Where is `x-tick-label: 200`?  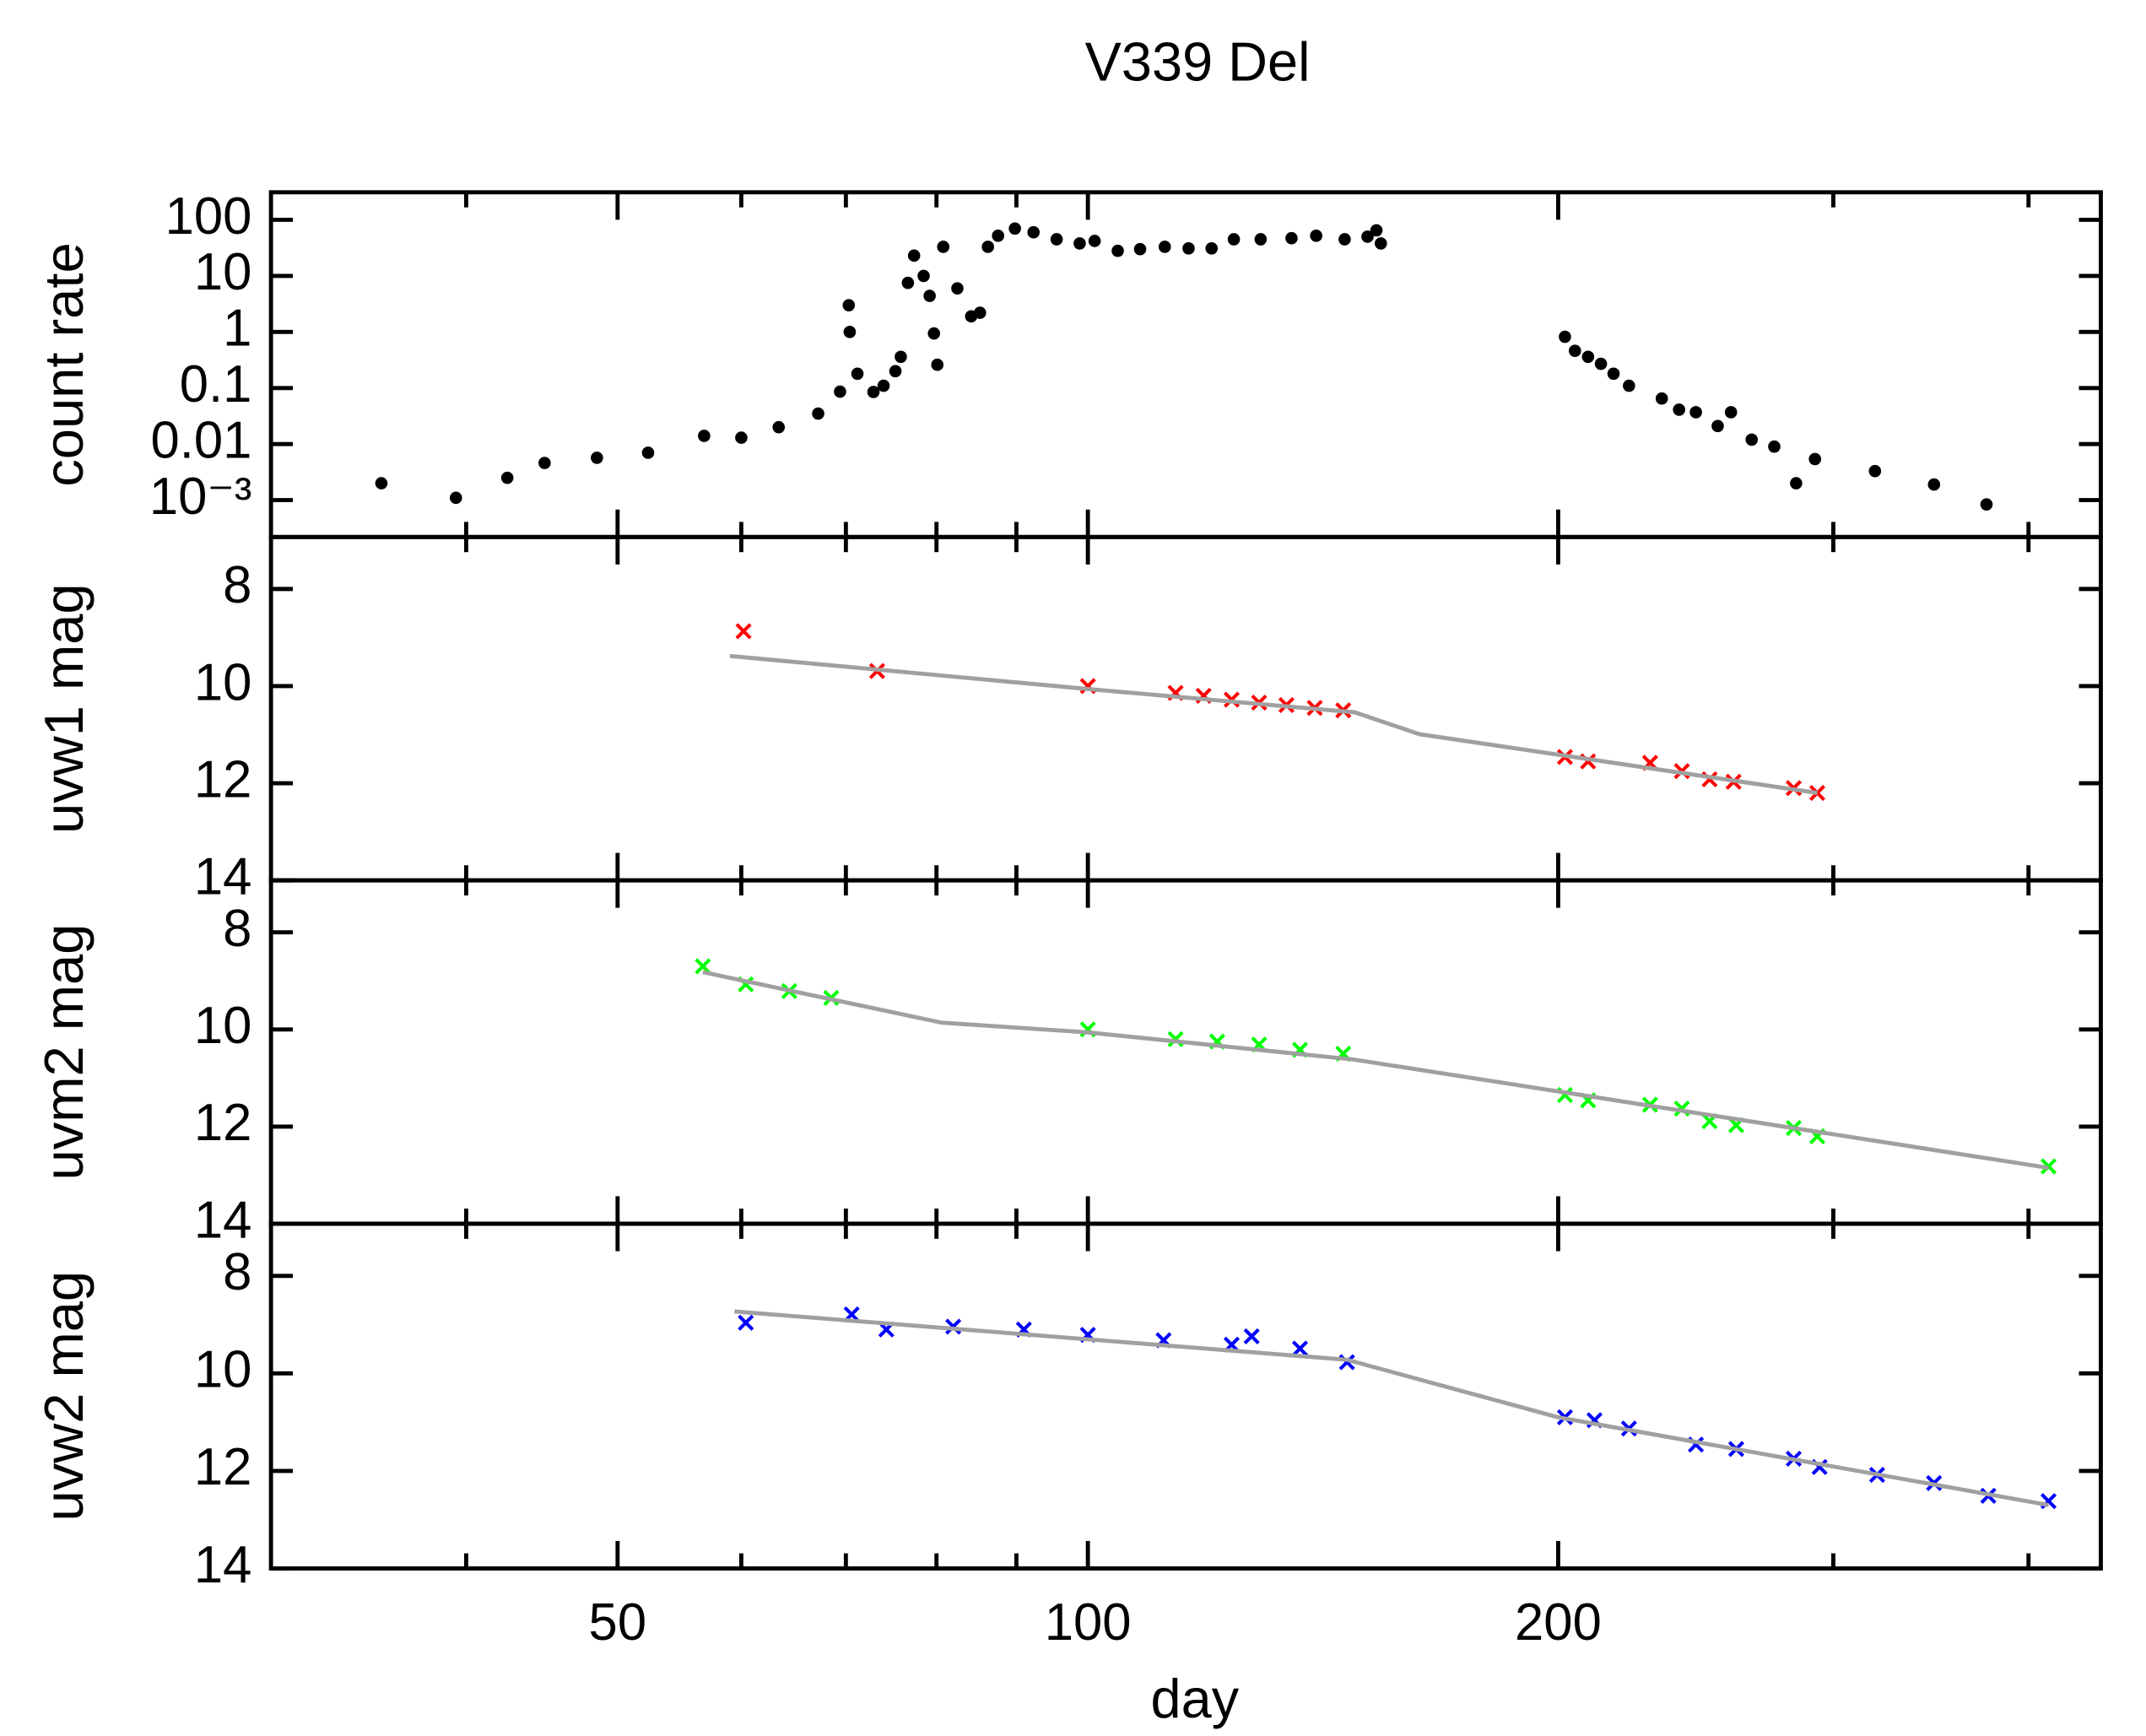 x-tick-label: 200 is located at coordinates (1558, 1622).